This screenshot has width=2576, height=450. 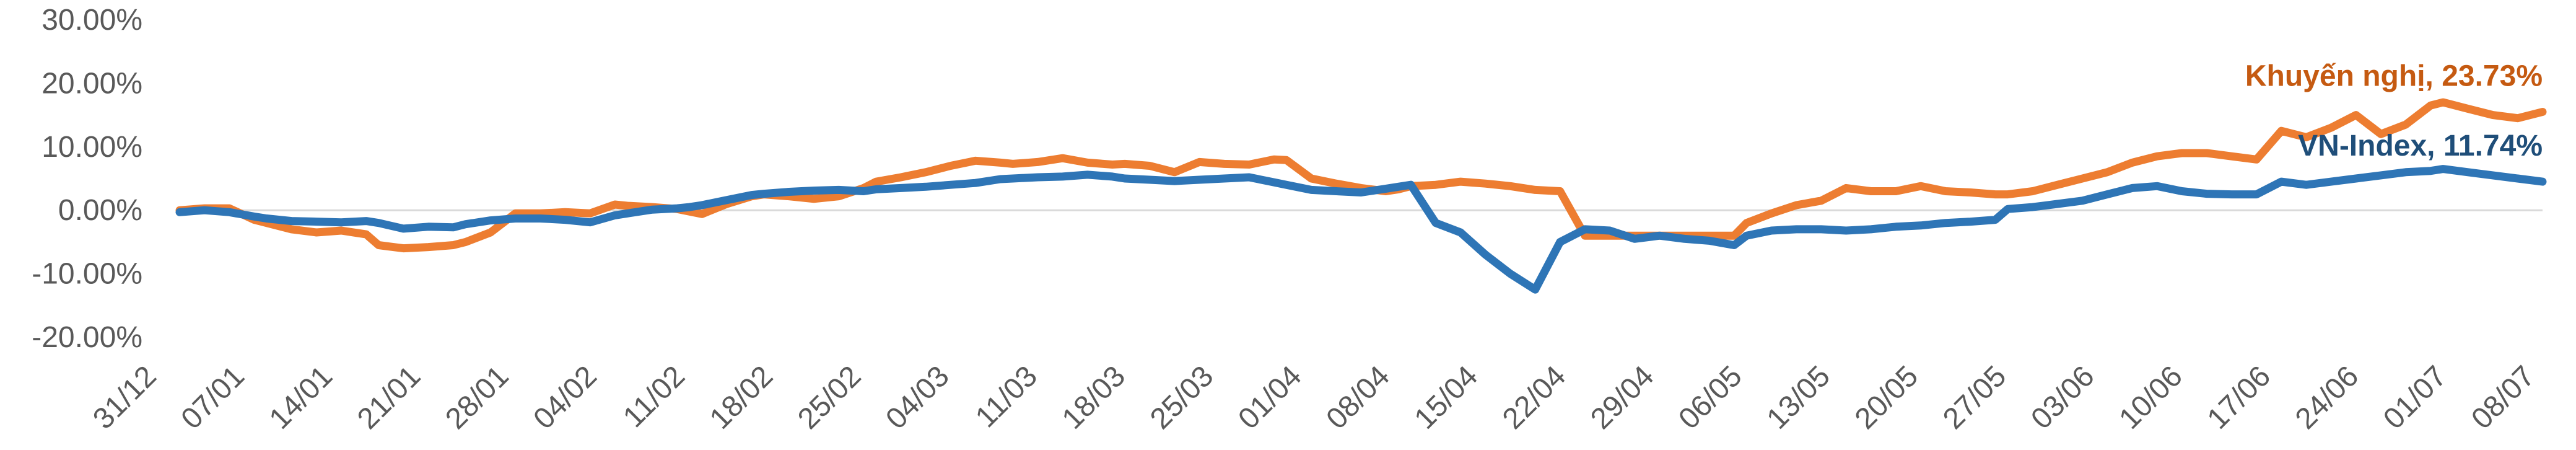 I want to click on x-tick-label: 08/07, so click(x=2503, y=397).